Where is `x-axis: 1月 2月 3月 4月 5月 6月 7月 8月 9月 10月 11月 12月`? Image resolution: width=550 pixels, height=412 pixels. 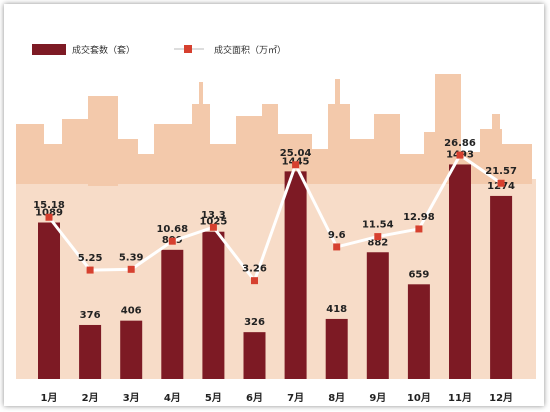 x-axis: 1月 2月 3月 4月 5月 6月 7月 8月 9月 10月 11月 12月 is located at coordinates (277, 398).